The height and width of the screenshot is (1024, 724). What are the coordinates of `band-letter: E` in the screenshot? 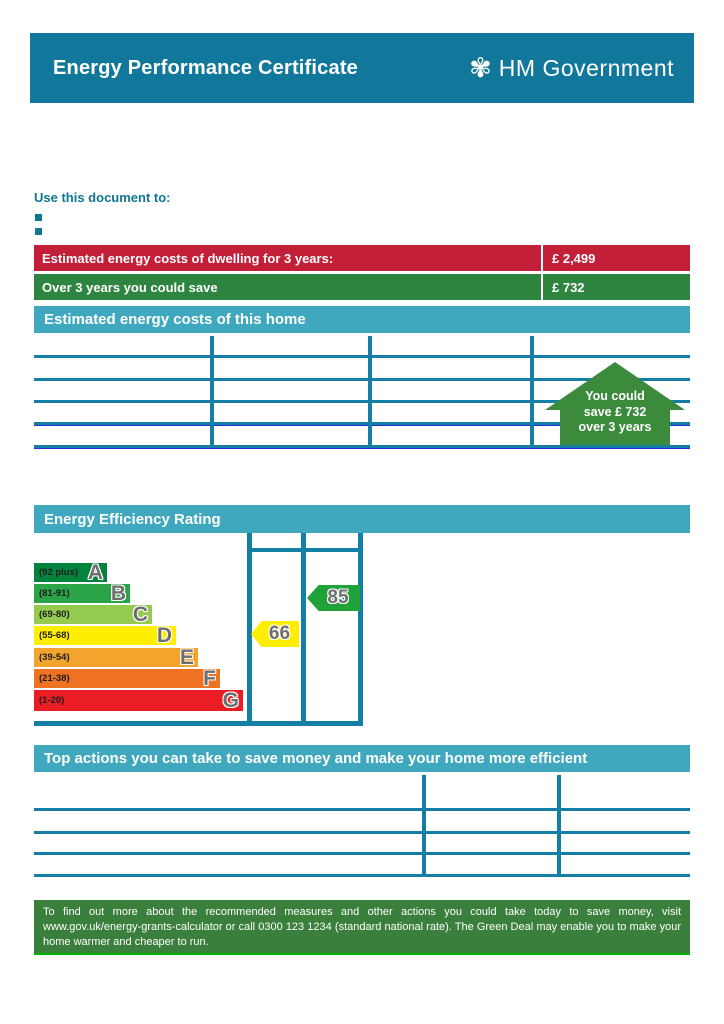 It's located at (186, 657).